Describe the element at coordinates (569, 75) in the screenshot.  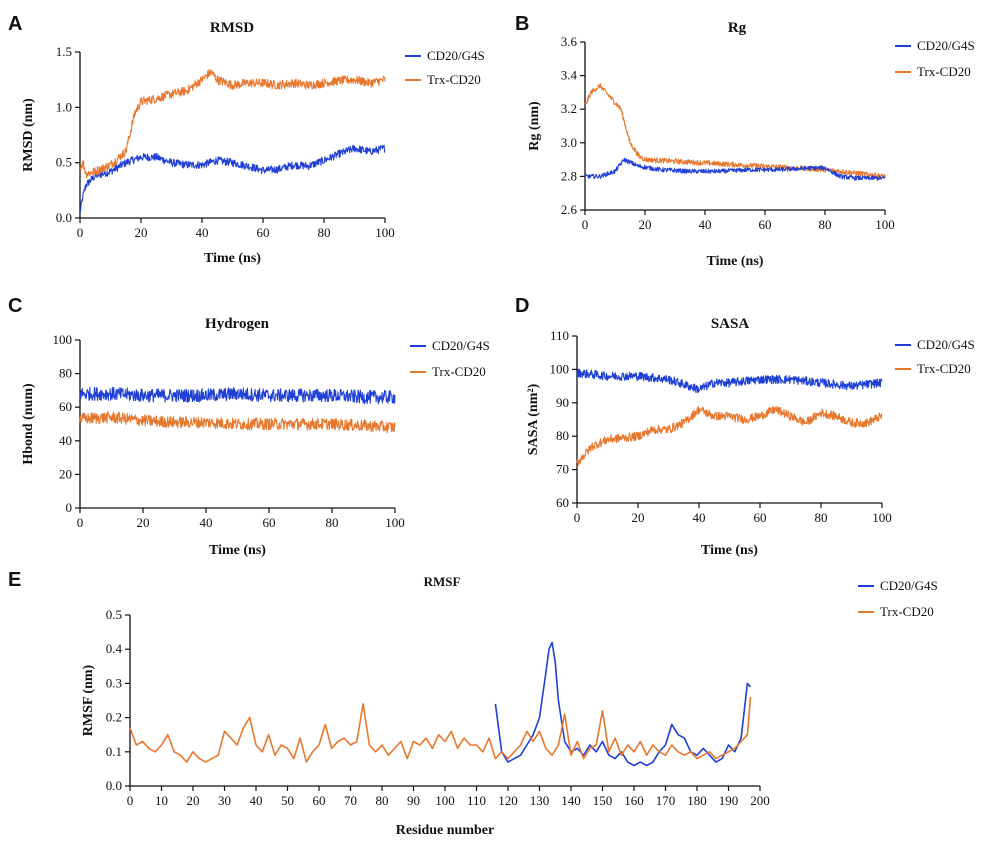
I see `y-tick-label: 3.4` at that location.